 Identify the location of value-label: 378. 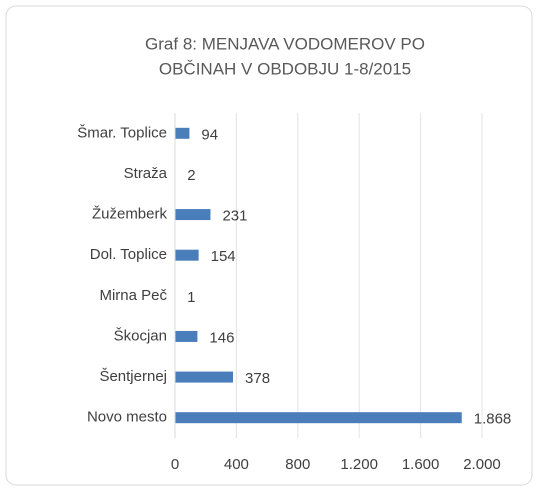
(257, 378).